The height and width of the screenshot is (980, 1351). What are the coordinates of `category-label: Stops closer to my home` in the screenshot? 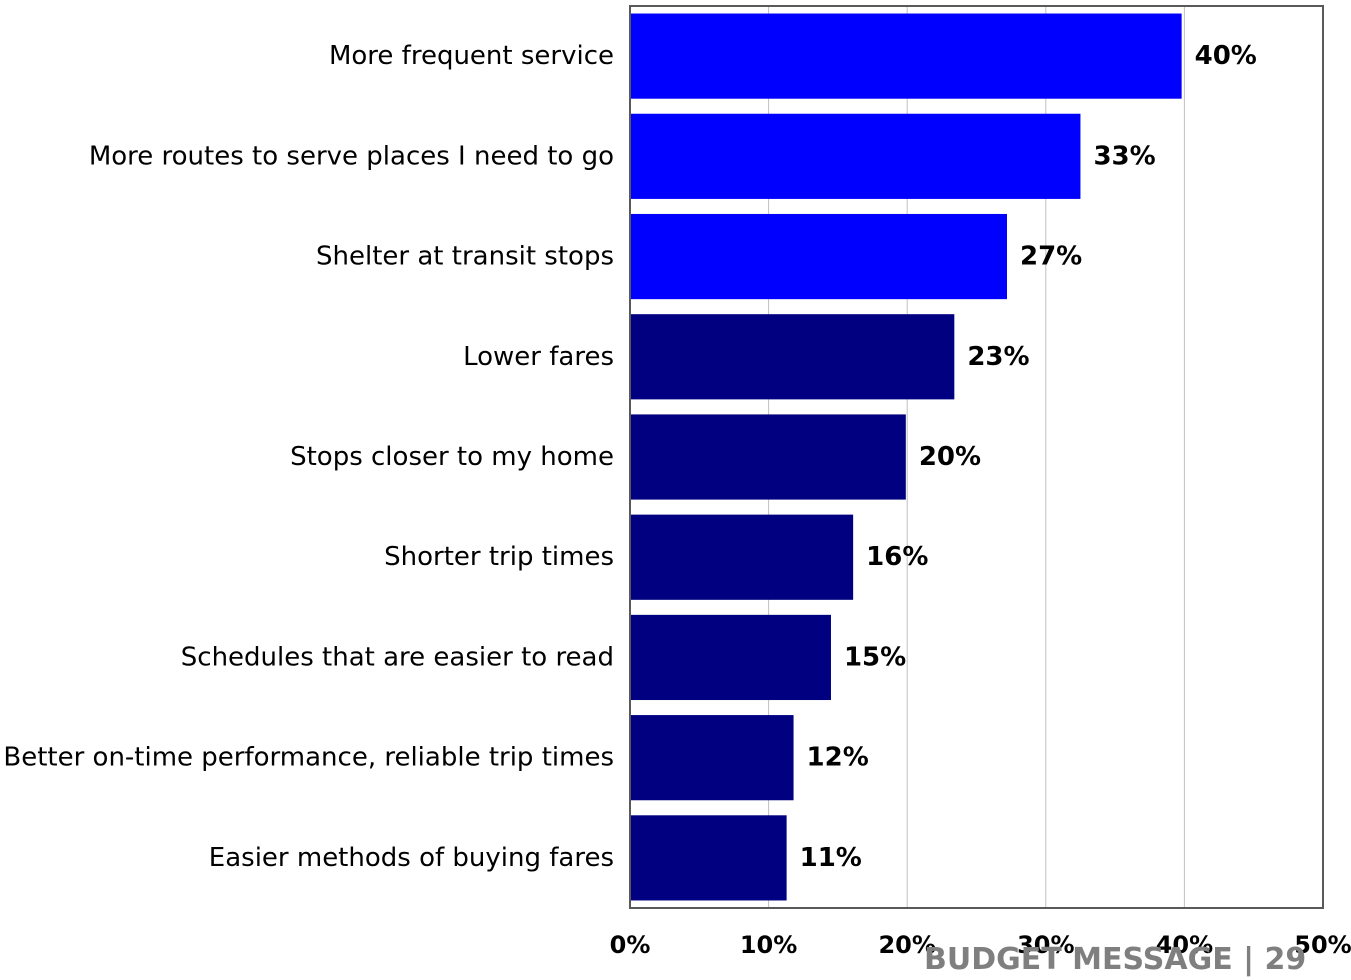 It's located at (452, 457).